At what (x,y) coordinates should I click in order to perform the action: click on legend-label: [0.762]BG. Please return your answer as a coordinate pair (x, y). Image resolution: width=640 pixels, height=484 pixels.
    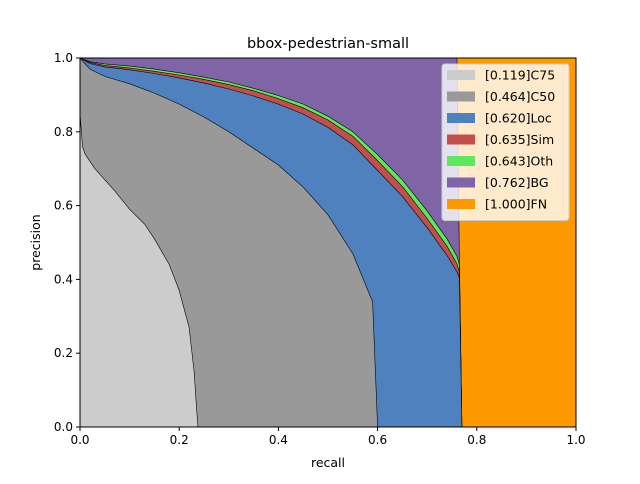
    Looking at the image, I should click on (517, 182).